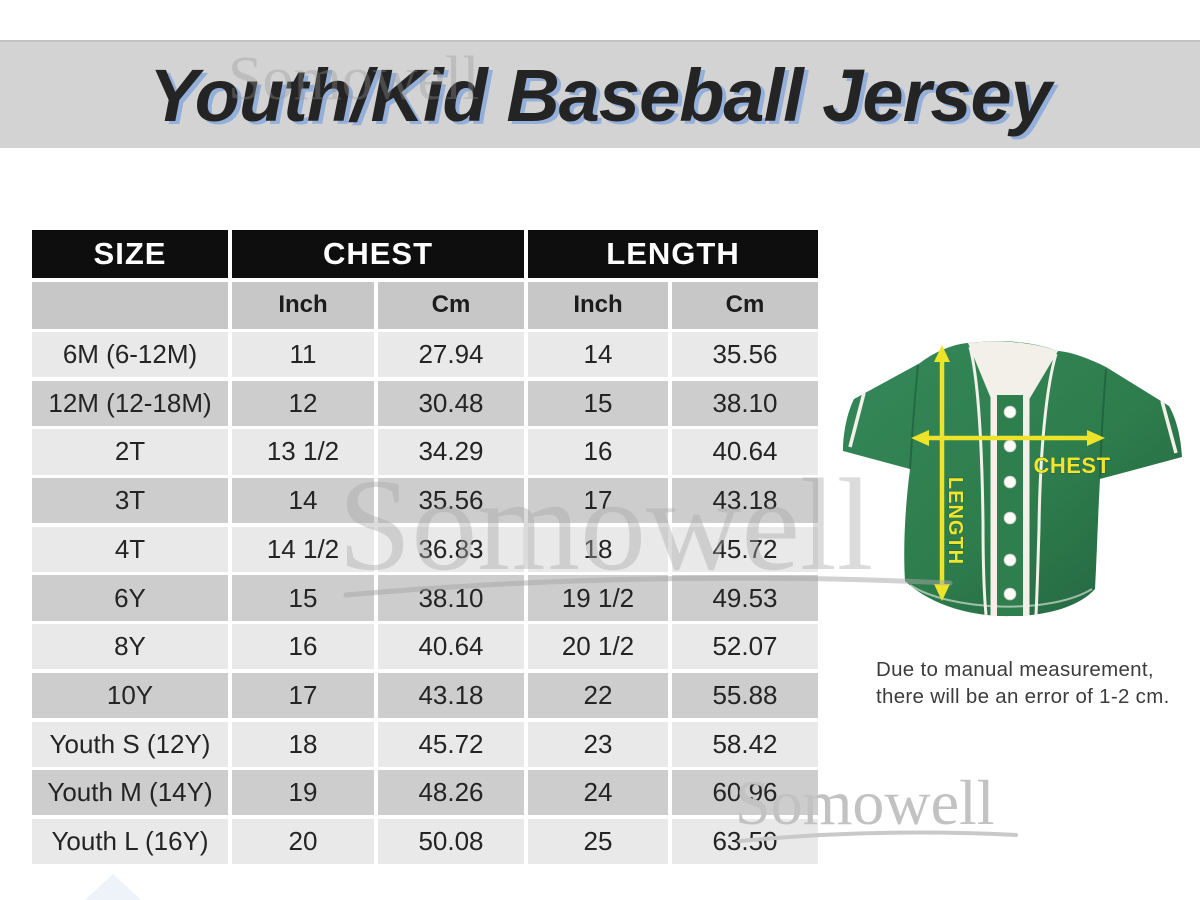 The height and width of the screenshot is (900, 1200). I want to click on subheader-empty, so click(130, 305).